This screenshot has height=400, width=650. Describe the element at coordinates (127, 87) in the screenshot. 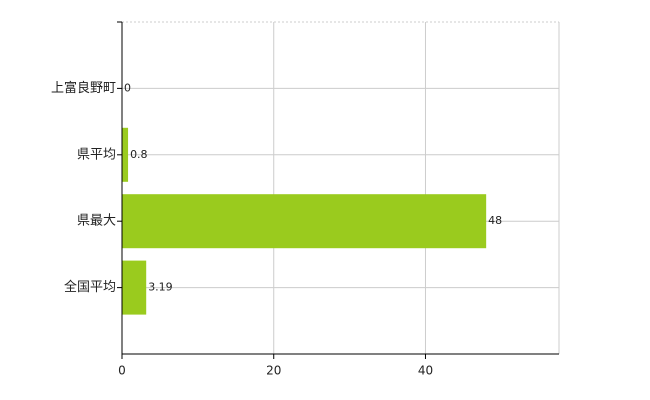

I see `value-label: 0` at that location.